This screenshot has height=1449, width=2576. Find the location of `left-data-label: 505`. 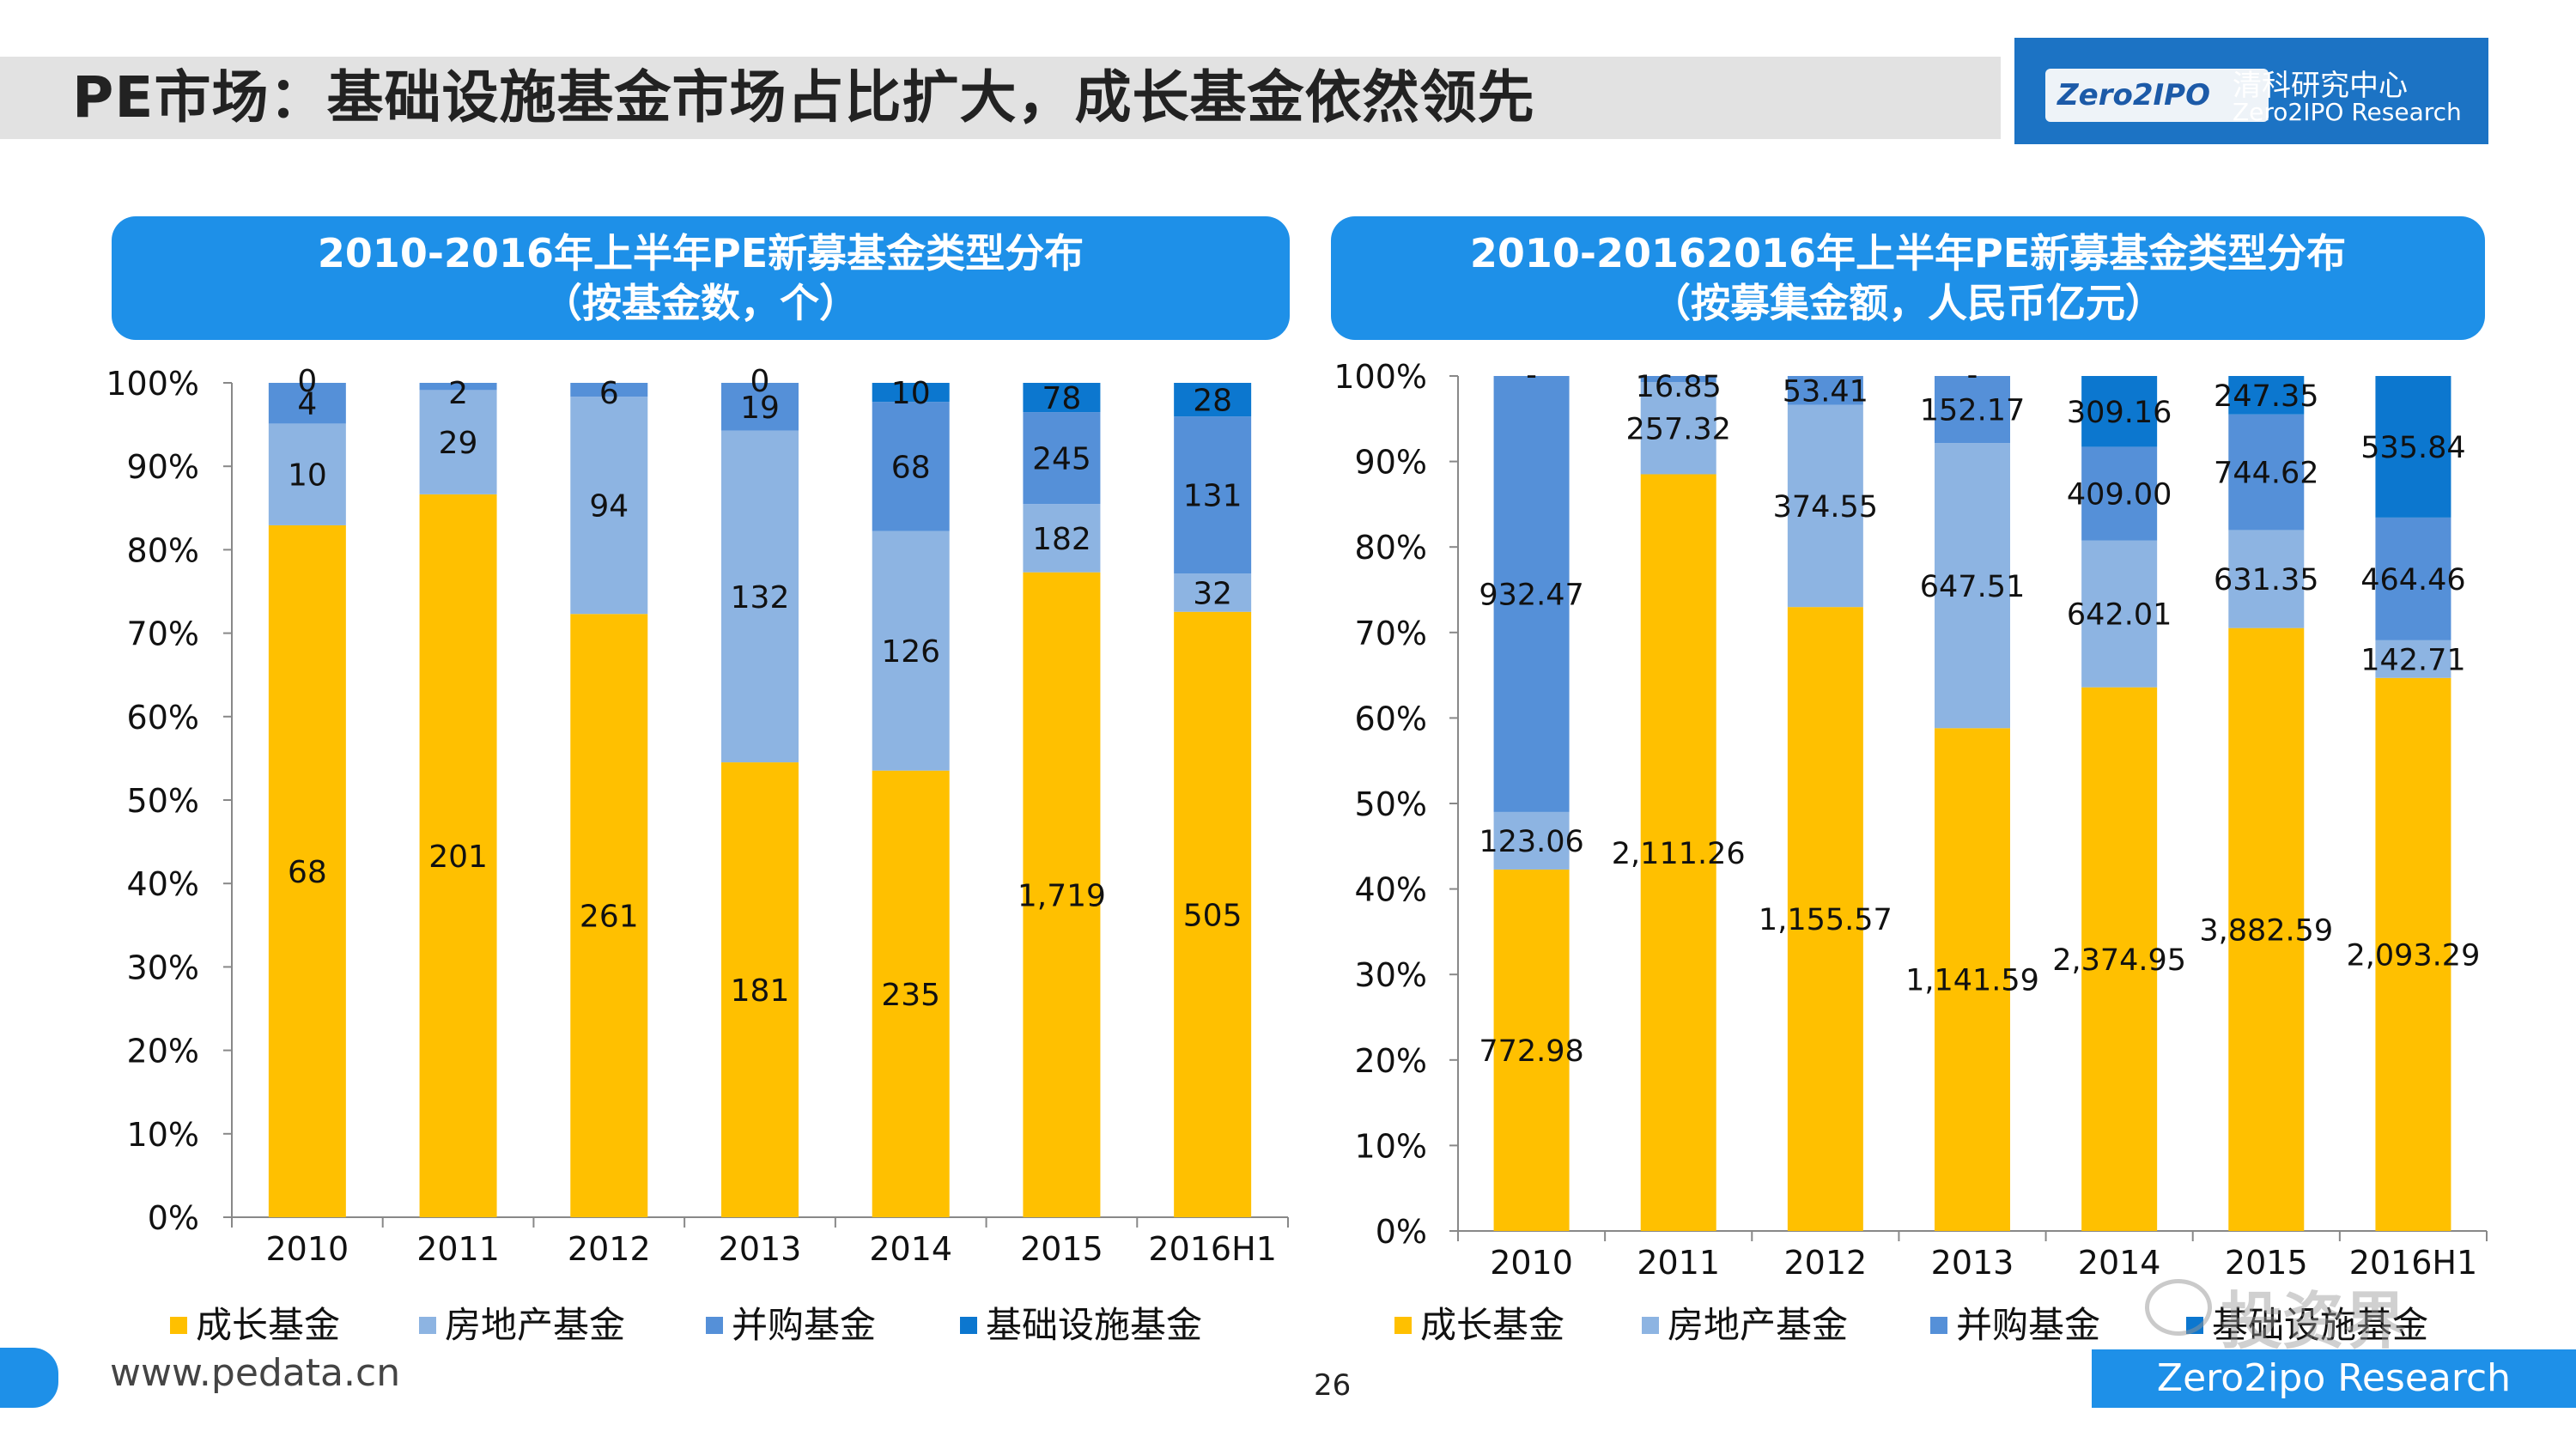

left-data-label: 505 is located at coordinates (1213, 915).